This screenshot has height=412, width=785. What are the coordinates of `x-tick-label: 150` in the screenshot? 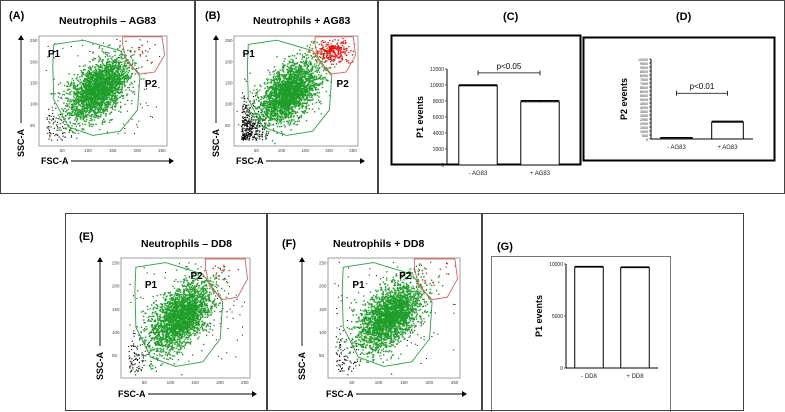 It's located at (113, 150).